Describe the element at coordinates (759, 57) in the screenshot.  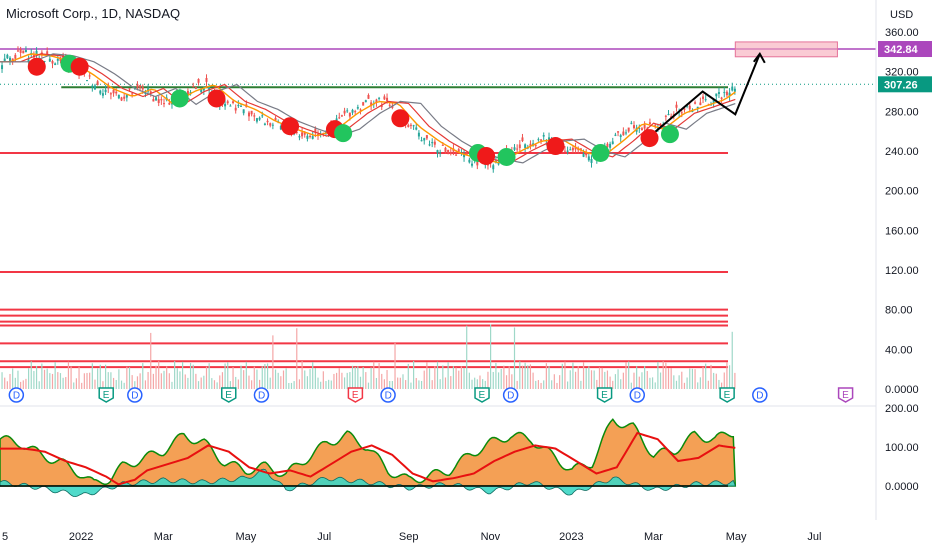
I see `projection-arrowhead` at that location.